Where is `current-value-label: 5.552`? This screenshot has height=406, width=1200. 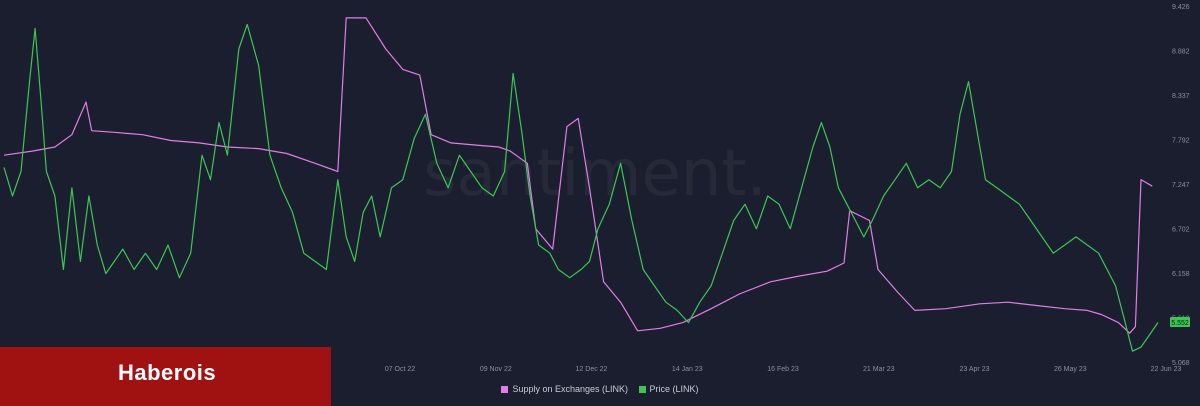
current-value-label: 5.552 is located at coordinates (1180, 323).